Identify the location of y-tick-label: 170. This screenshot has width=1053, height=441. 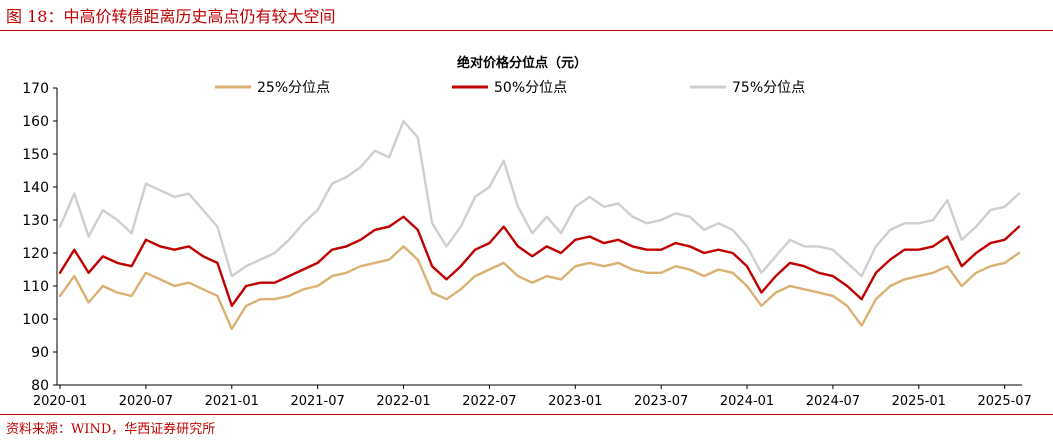
(35, 89).